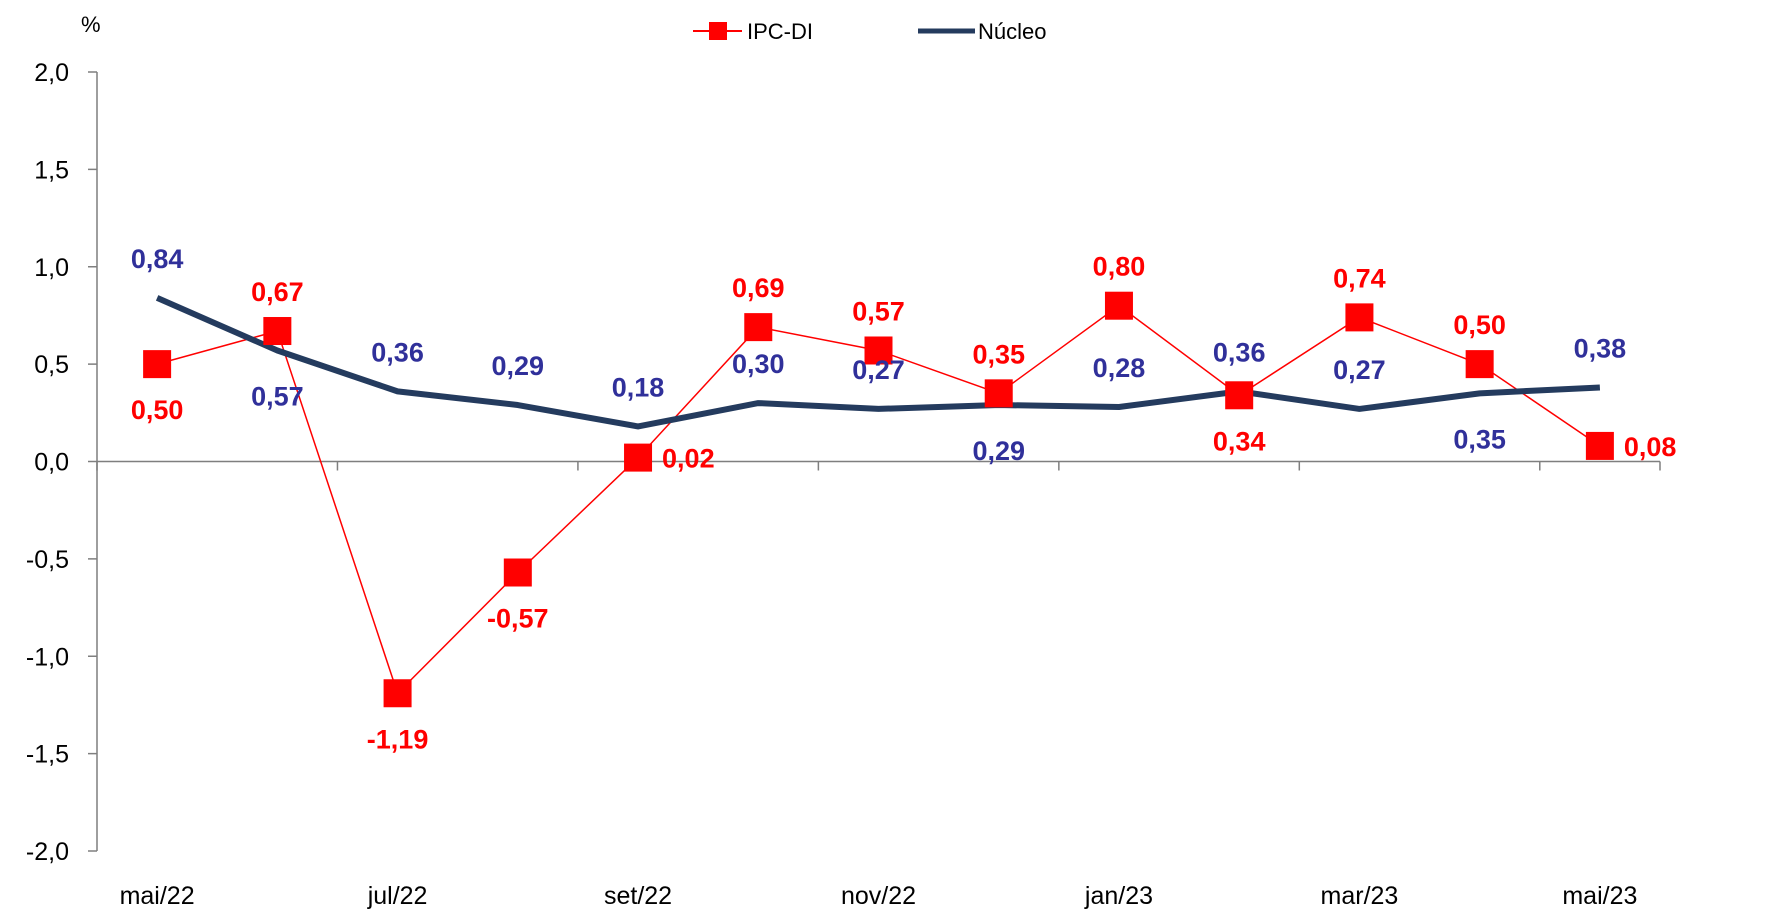 This screenshot has width=1788, height=911. I want to click on nucleo-data-label: 0,28, so click(1119, 368).